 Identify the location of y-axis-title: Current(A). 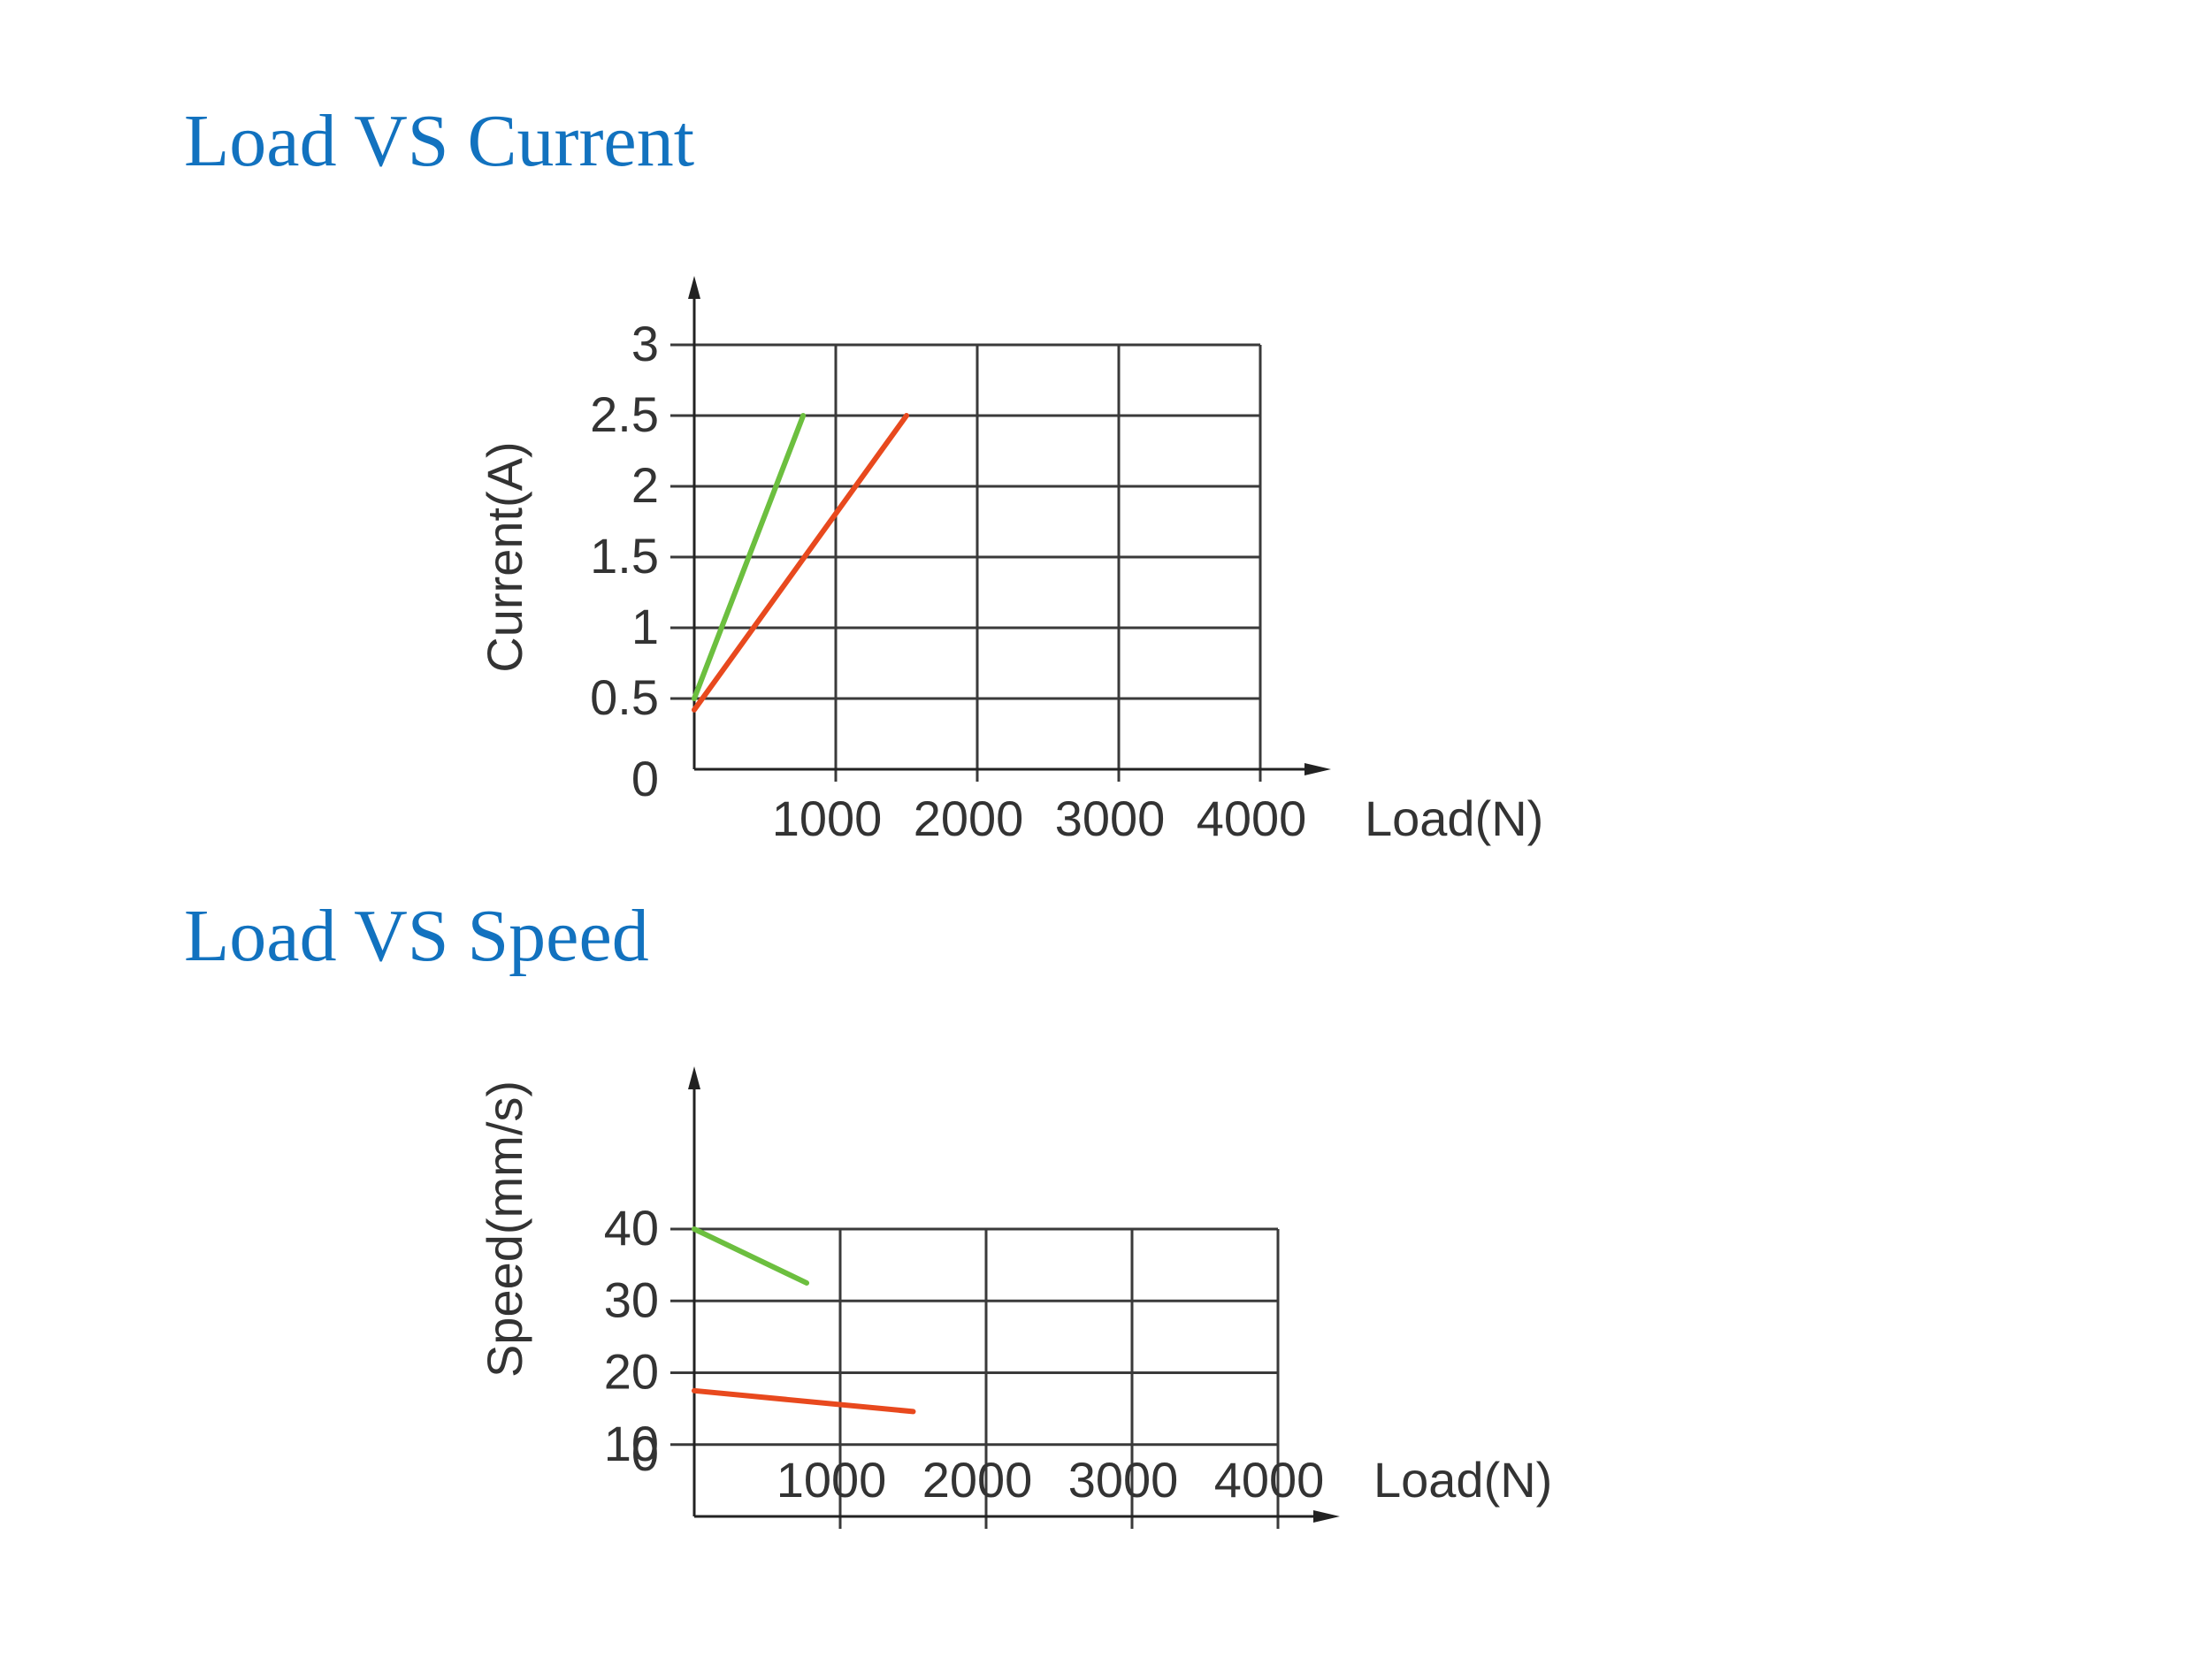
(504, 556).